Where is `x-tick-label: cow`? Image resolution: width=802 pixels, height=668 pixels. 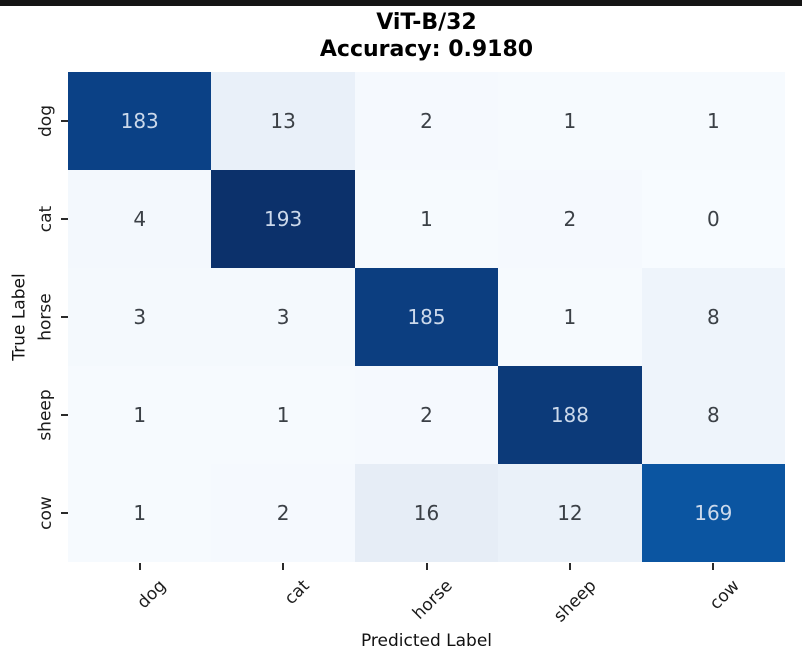 x-tick-label: cow is located at coordinates (724, 595).